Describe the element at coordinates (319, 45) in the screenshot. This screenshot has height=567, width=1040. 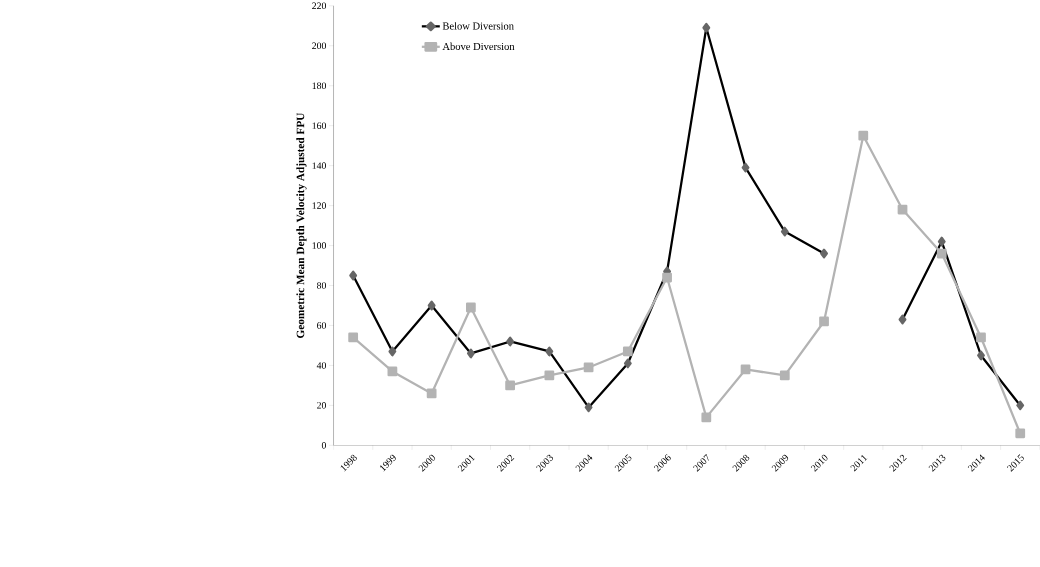
I see `y-tick-label: 200` at that location.